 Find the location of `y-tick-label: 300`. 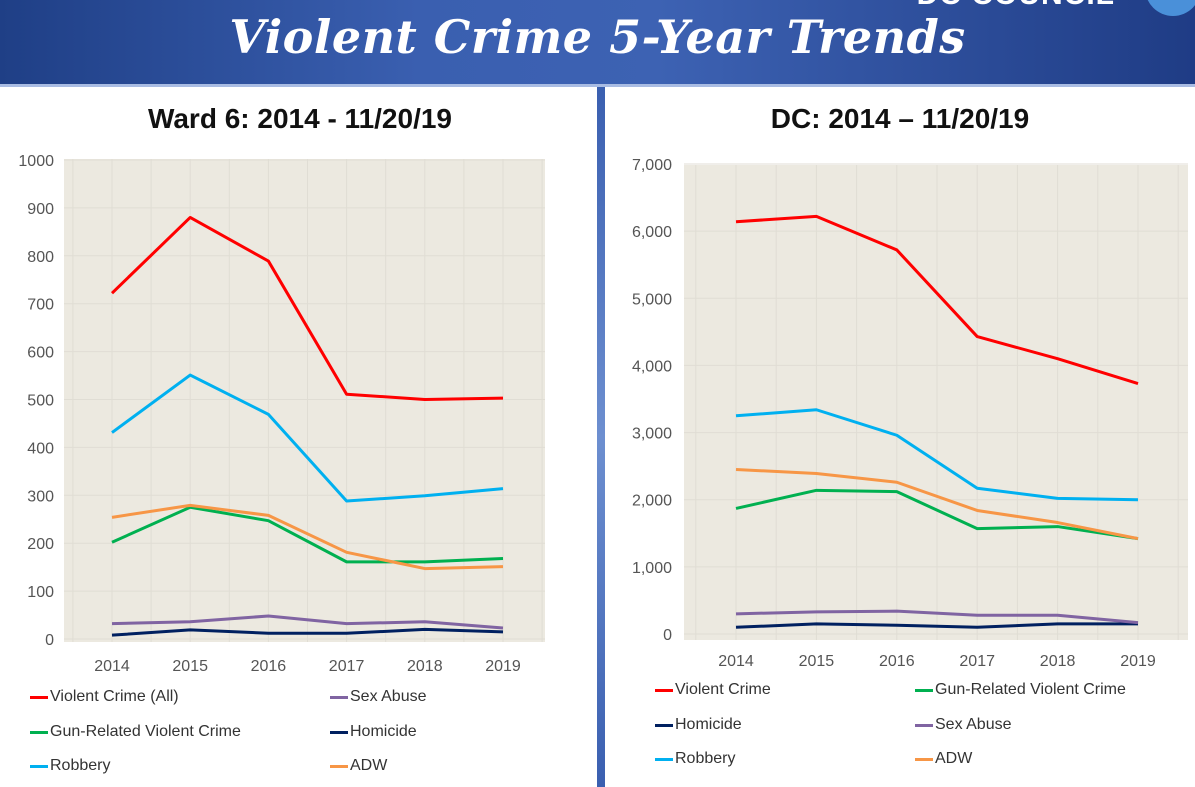

y-tick-label: 300 is located at coordinates (40, 496).